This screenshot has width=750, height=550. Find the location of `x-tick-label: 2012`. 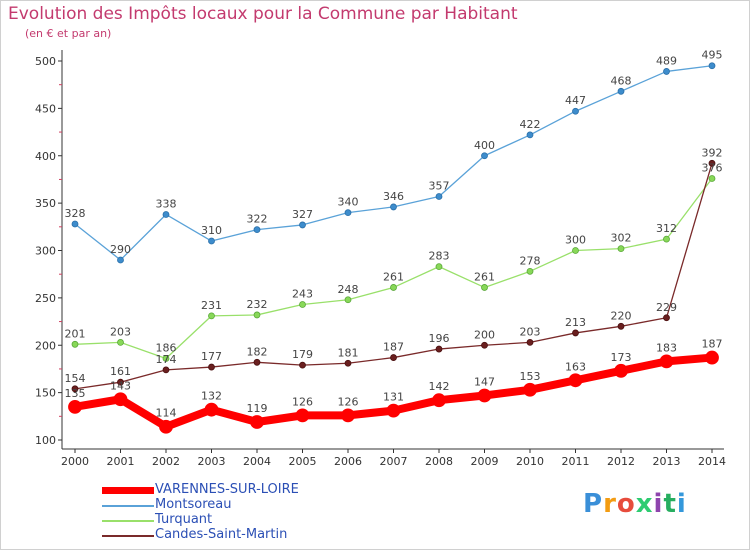

x-tick-label: 2012 is located at coordinates (621, 461).